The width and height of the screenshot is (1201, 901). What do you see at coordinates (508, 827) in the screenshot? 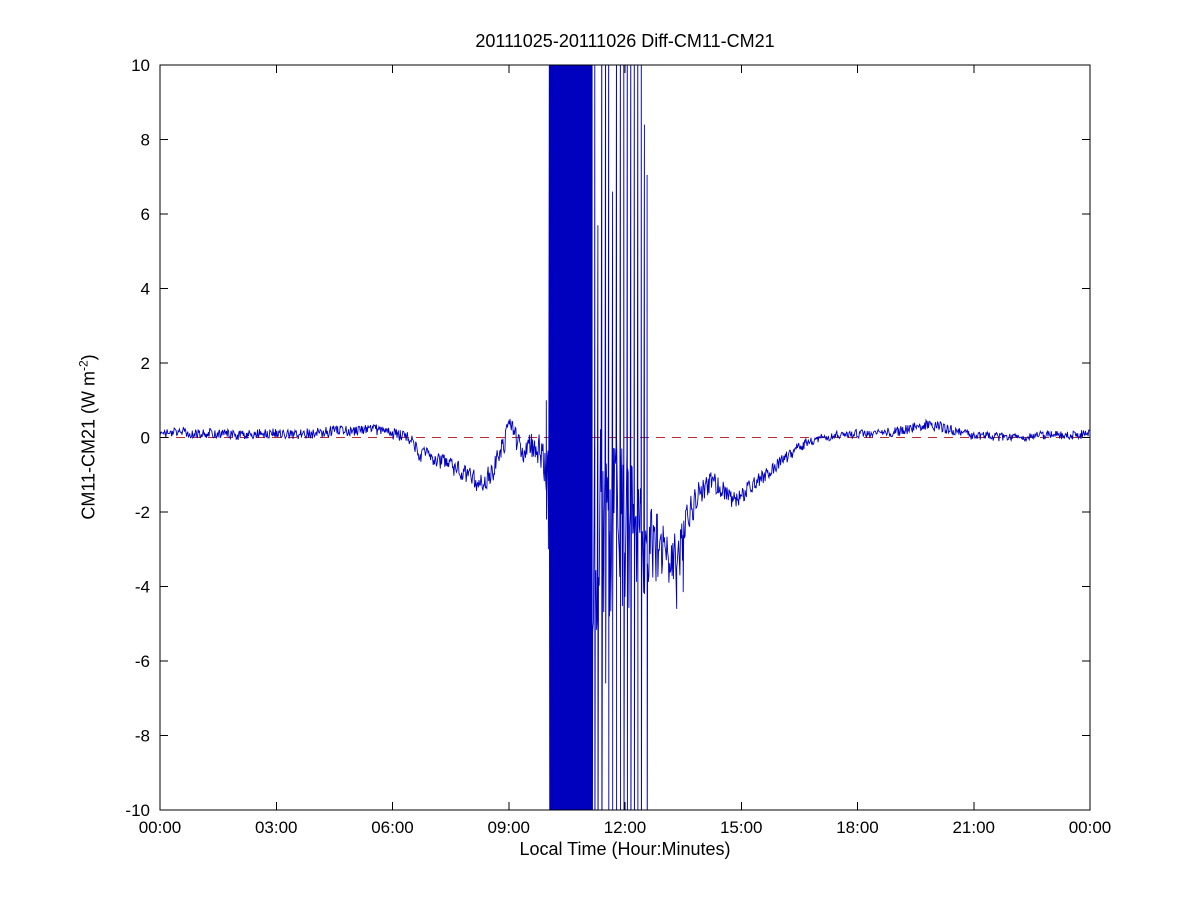
I see `x-tick-label: 09:00` at bounding box center [508, 827].